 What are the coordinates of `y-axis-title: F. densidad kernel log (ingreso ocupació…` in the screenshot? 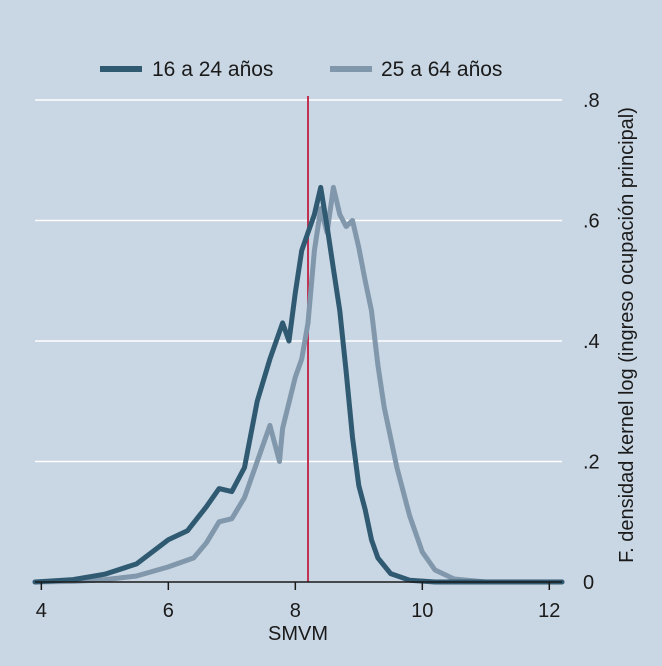 It's located at (627, 335).